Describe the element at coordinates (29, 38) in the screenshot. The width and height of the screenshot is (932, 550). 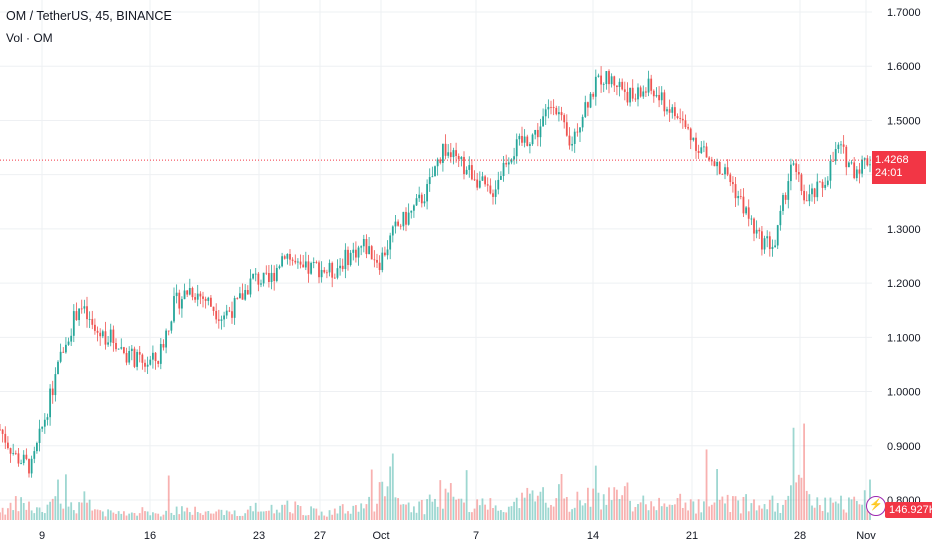
I see `volume-indicator-label: Vol · OM` at that location.